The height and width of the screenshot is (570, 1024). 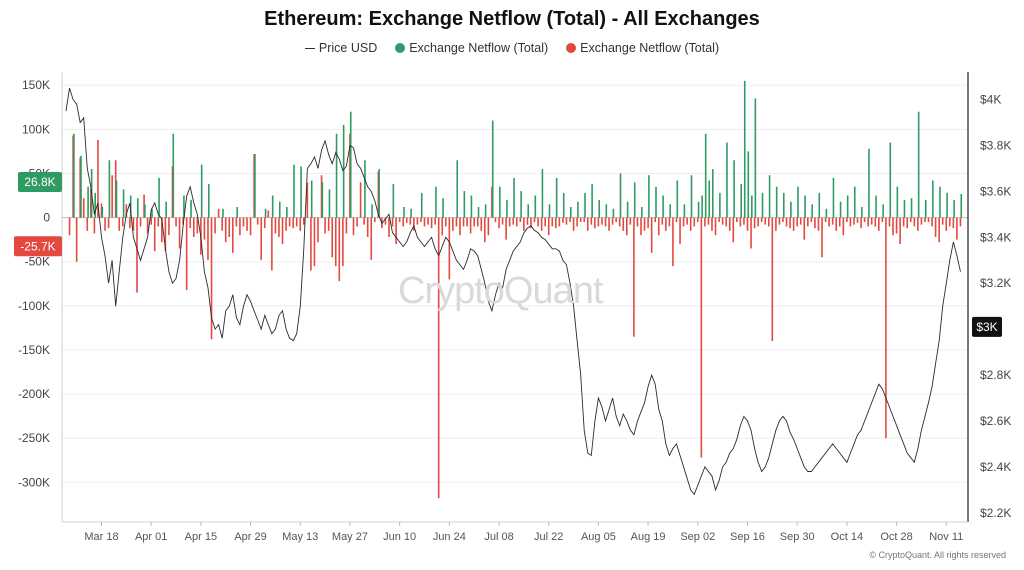 What do you see at coordinates (995, 283) in the screenshot?
I see `right-tick-label: $3.2K` at bounding box center [995, 283].